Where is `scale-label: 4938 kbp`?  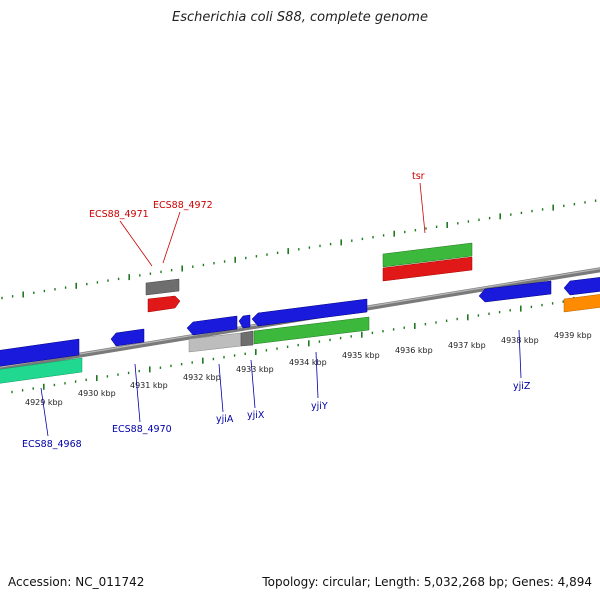 scale-label: 4938 kbp is located at coordinates (520, 340).